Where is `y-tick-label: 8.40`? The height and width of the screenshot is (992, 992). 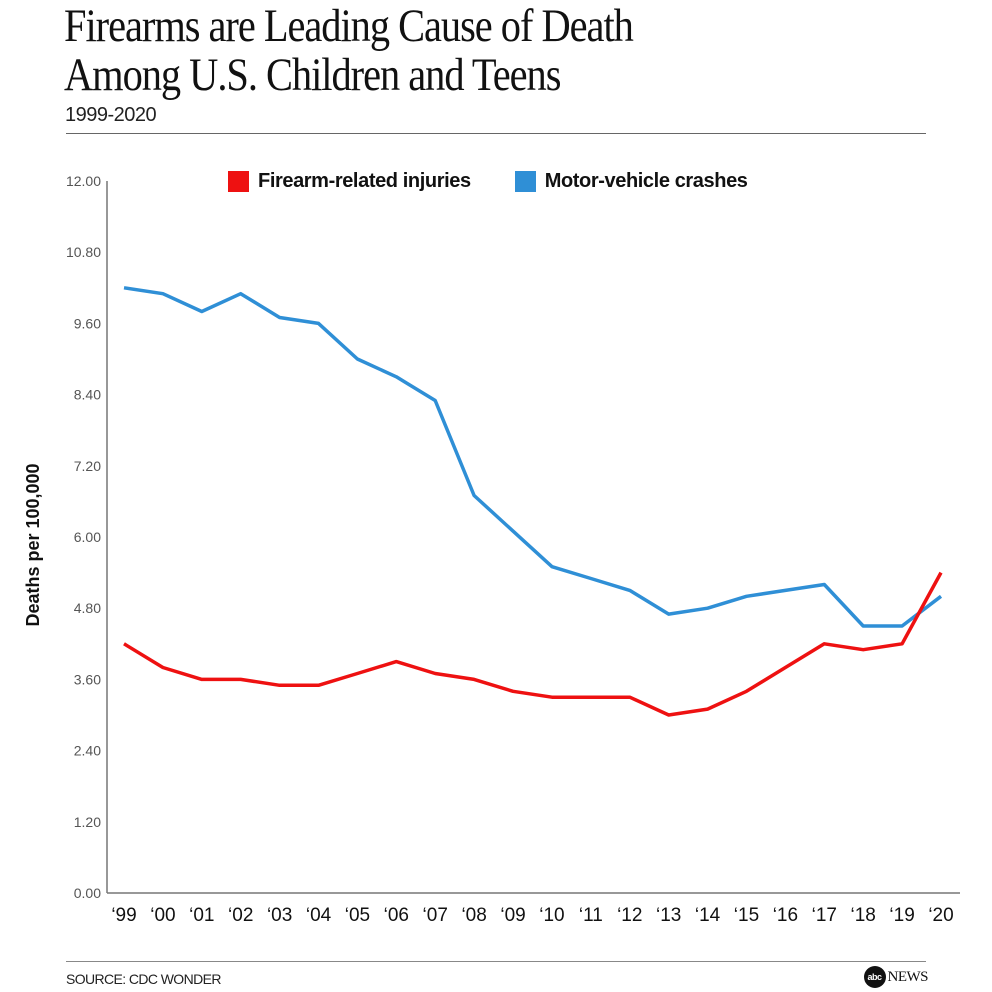 y-tick-label: 8.40 is located at coordinates (87, 395).